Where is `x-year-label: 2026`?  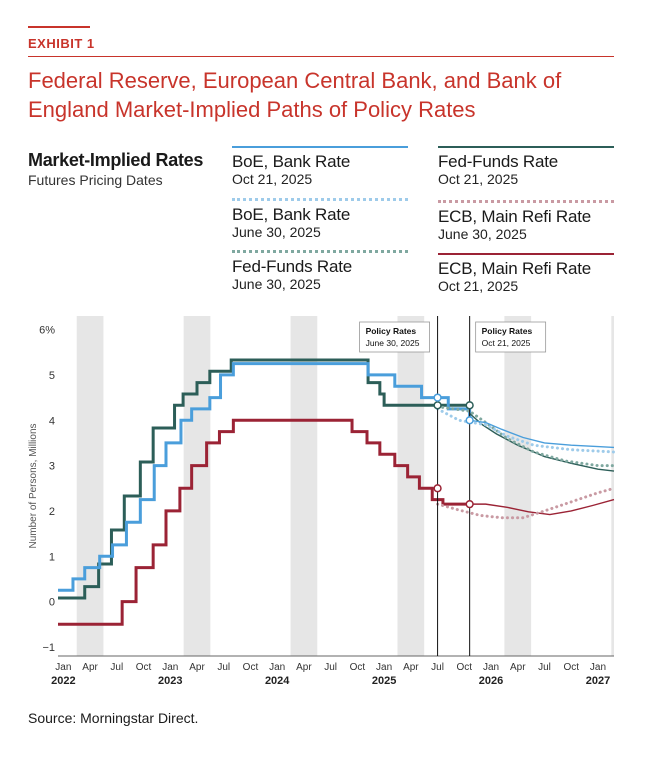
x-year-label: 2026 is located at coordinates (491, 681).